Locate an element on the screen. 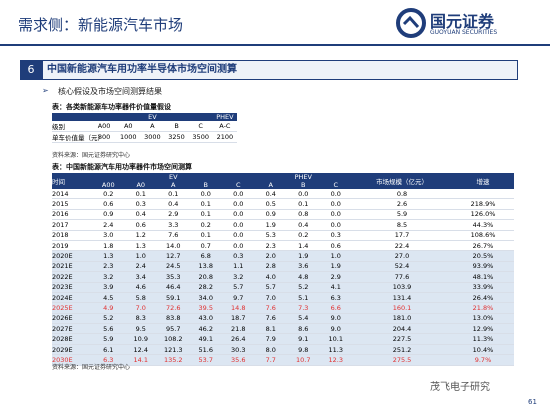 The width and height of the screenshot is (550, 412). value-cell: 2.4 is located at coordinates (140, 267).